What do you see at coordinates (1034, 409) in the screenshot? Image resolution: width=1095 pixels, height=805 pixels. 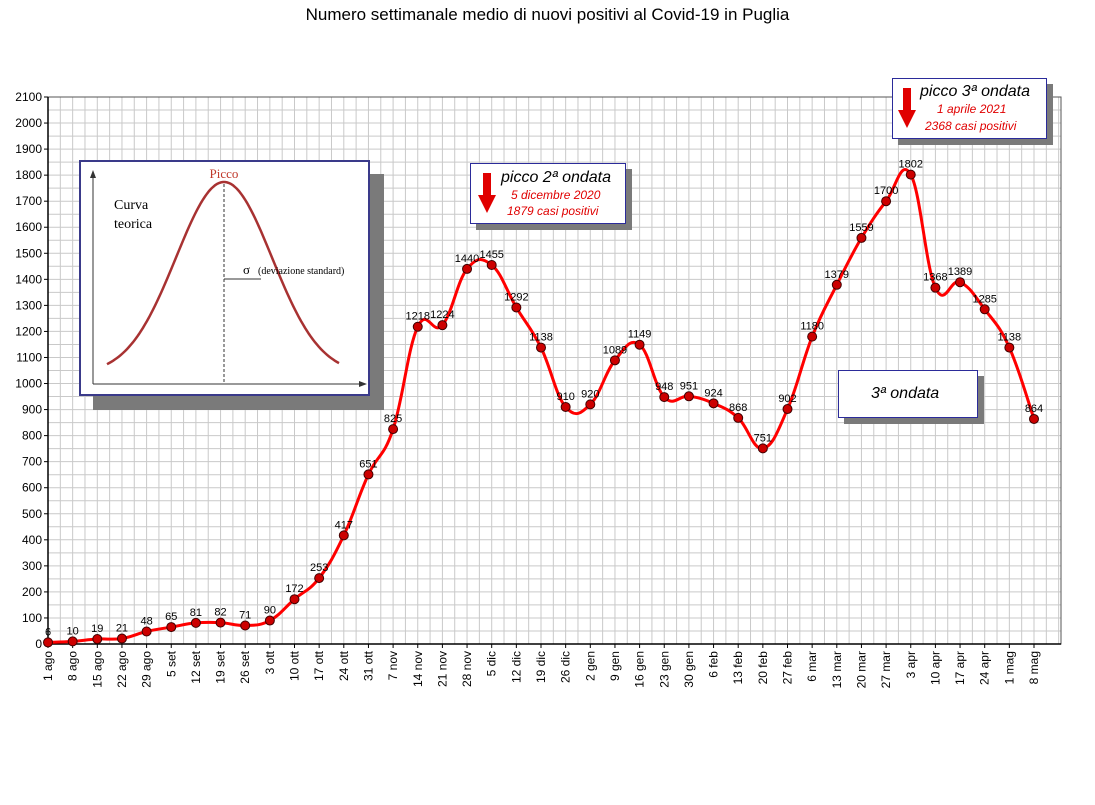 I see `data-label: 864` at bounding box center [1034, 409].